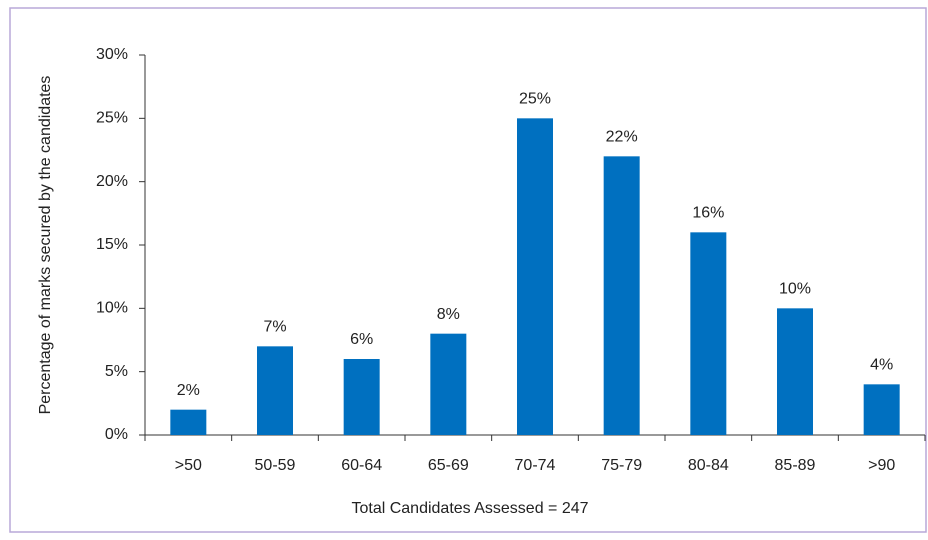 Image resolution: width=928 pixels, height=540 pixels. I want to click on x-tick-label: >90, so click(881, 465).